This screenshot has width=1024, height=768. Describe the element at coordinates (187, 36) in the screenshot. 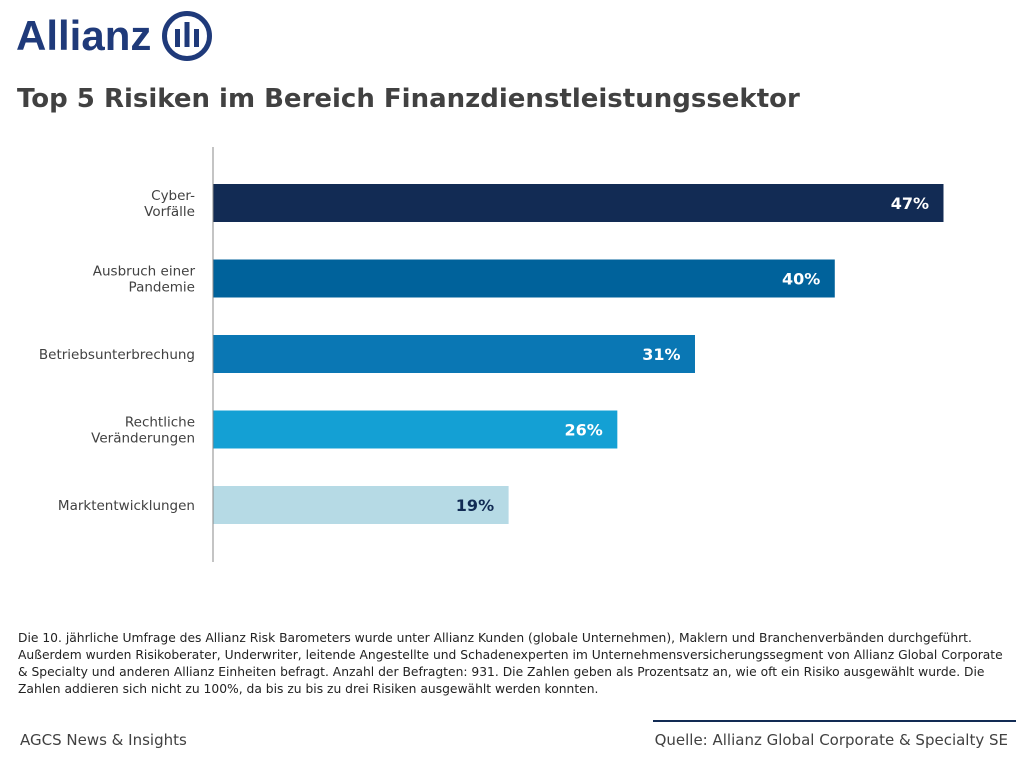

I see `allianz-eagle-icon` at that location.